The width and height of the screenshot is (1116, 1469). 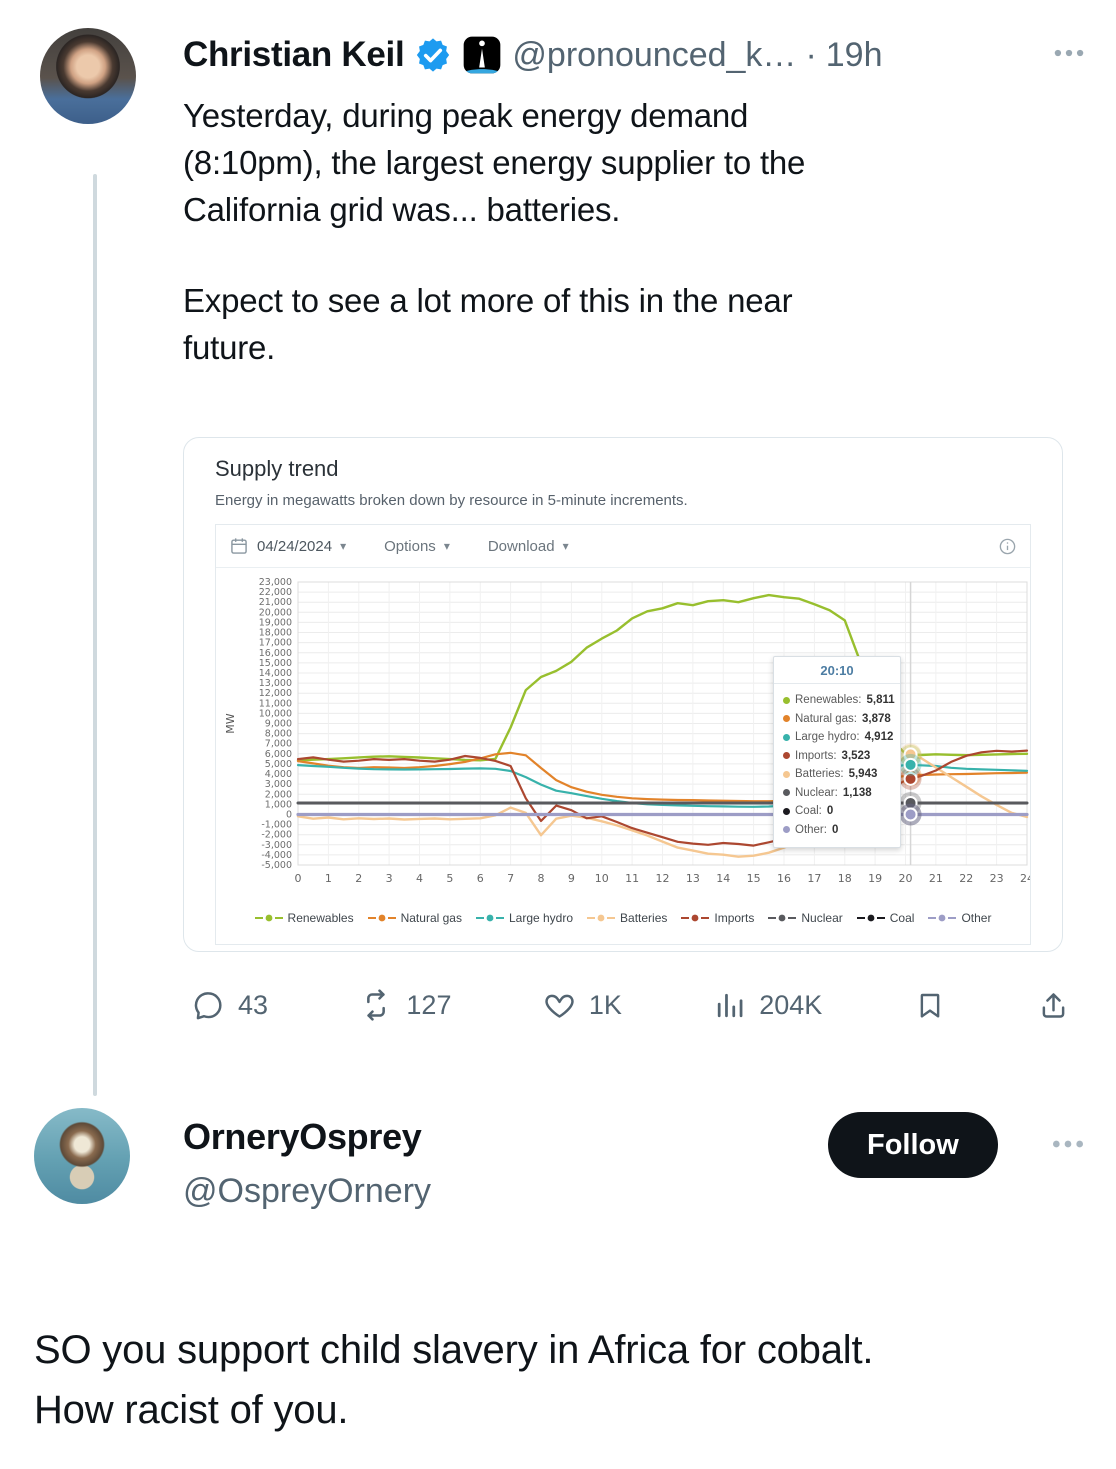 What do you see at coordinates (837, 811) in the screenshot?
I see `tooltip-row: Coal: 0` at bounding box center [837, 811].